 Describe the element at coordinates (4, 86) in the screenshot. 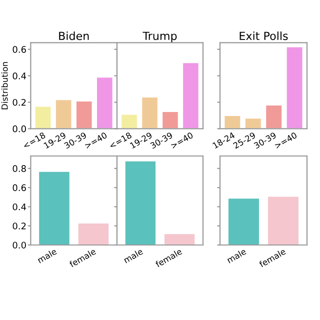

I see `y-axis-title: Distribution` at that location.